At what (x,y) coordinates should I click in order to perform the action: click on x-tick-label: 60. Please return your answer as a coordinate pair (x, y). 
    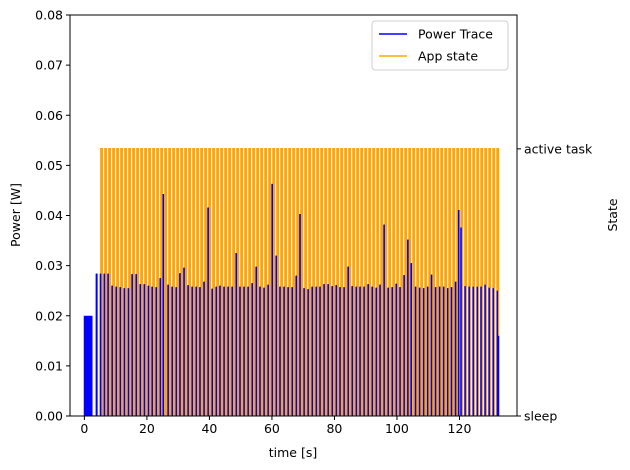
    Looking at the image, I should click on (272, 428).